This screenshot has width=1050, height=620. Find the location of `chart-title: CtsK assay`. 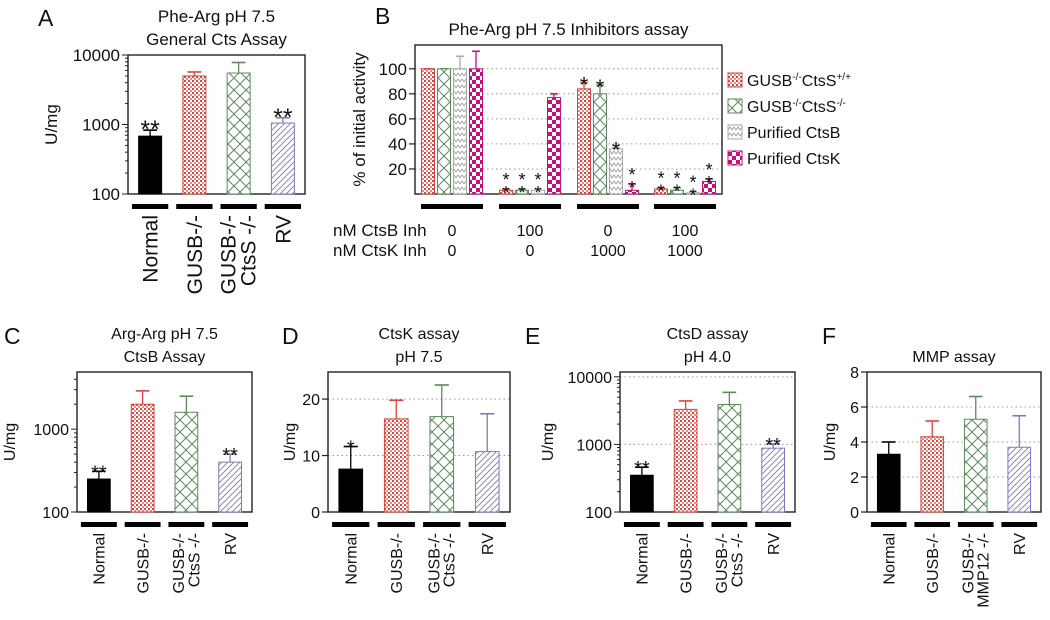

chart-title: CtsK assay is located at coordinates (419, 334).